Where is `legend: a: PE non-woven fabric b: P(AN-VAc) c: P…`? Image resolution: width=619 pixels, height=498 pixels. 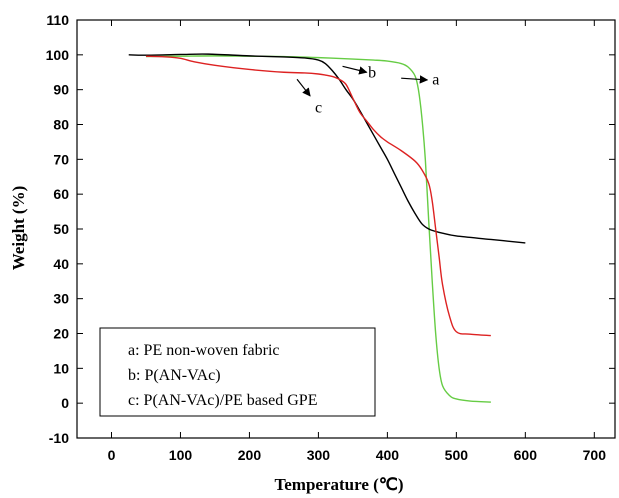 legend: a: PE non-woven fabric b: P(AN-VAc) c: P… is located at coordinates (237, 372).